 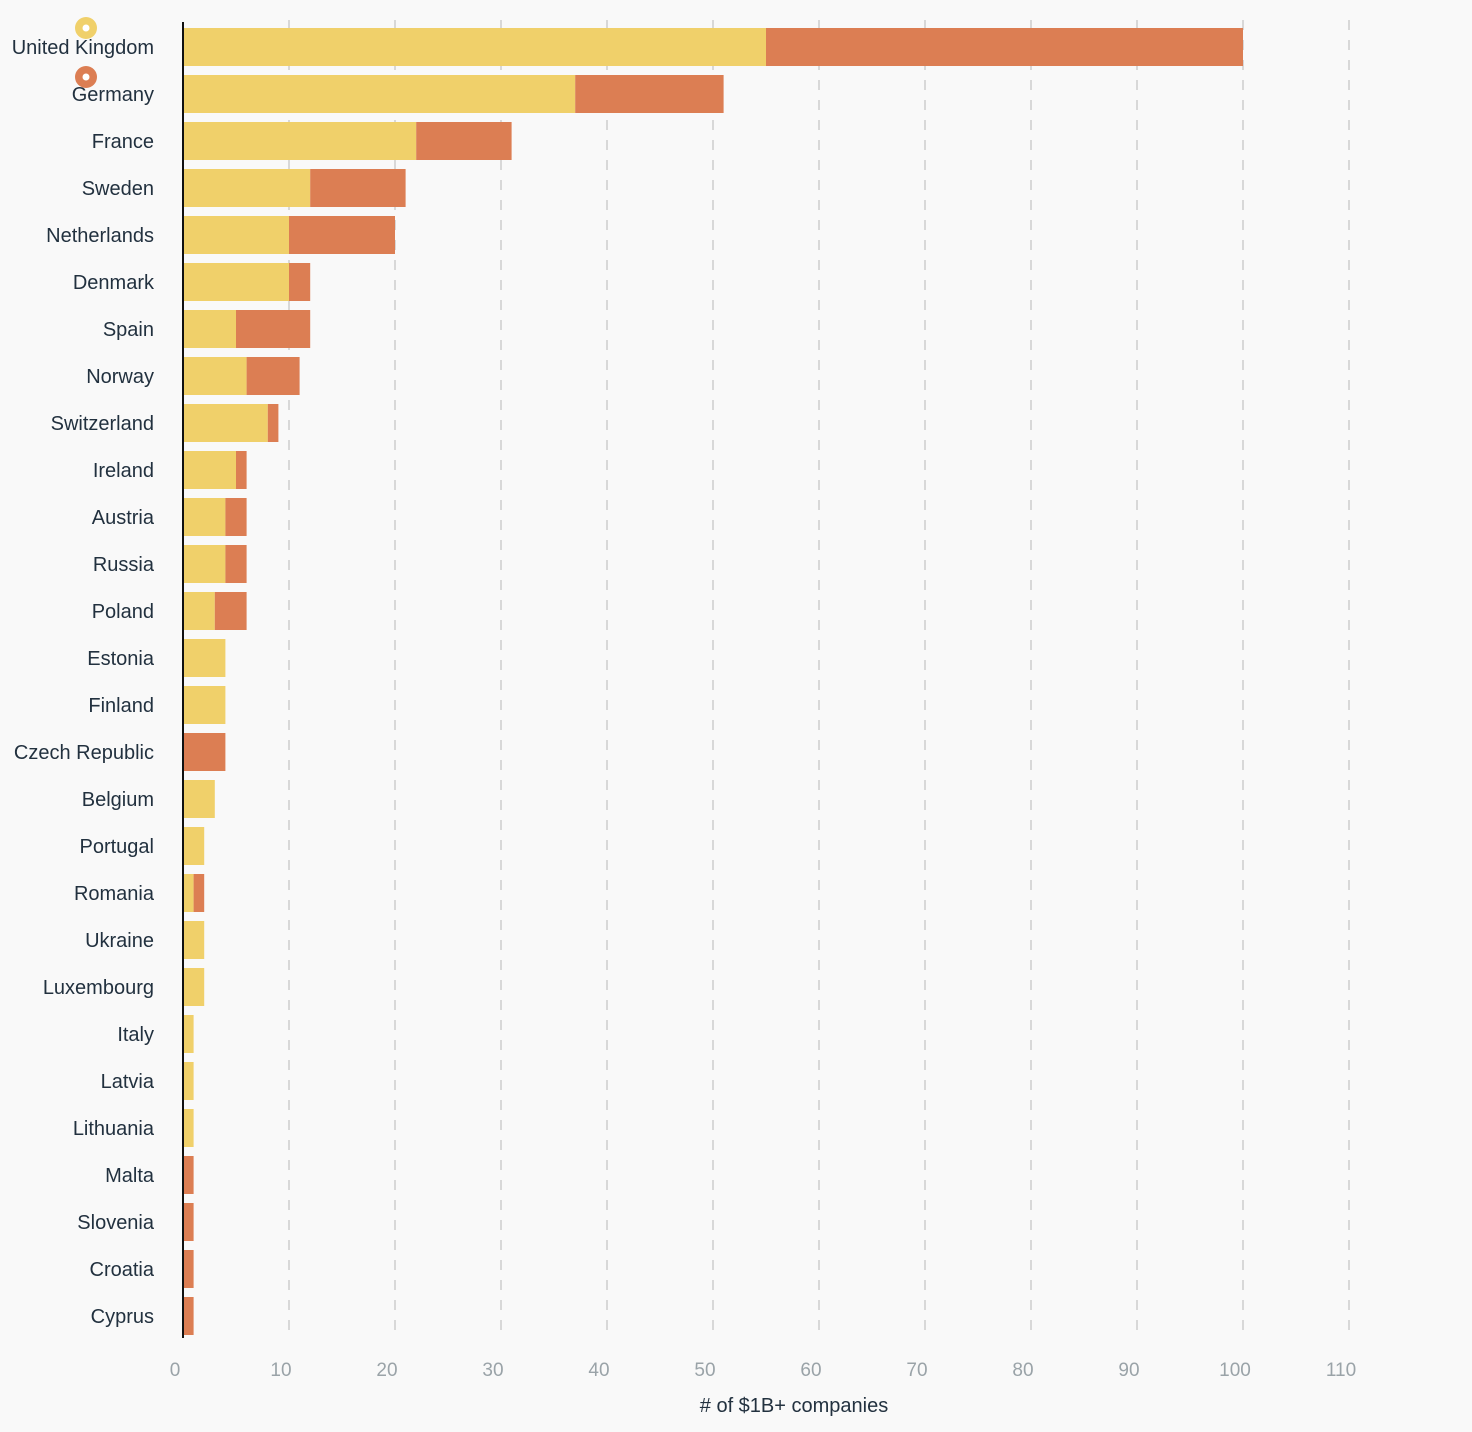 What do you see at coordinates (98, 988) in the screenshot?
I see `category-label: Luxembourg` at bounding box center [98, 988].